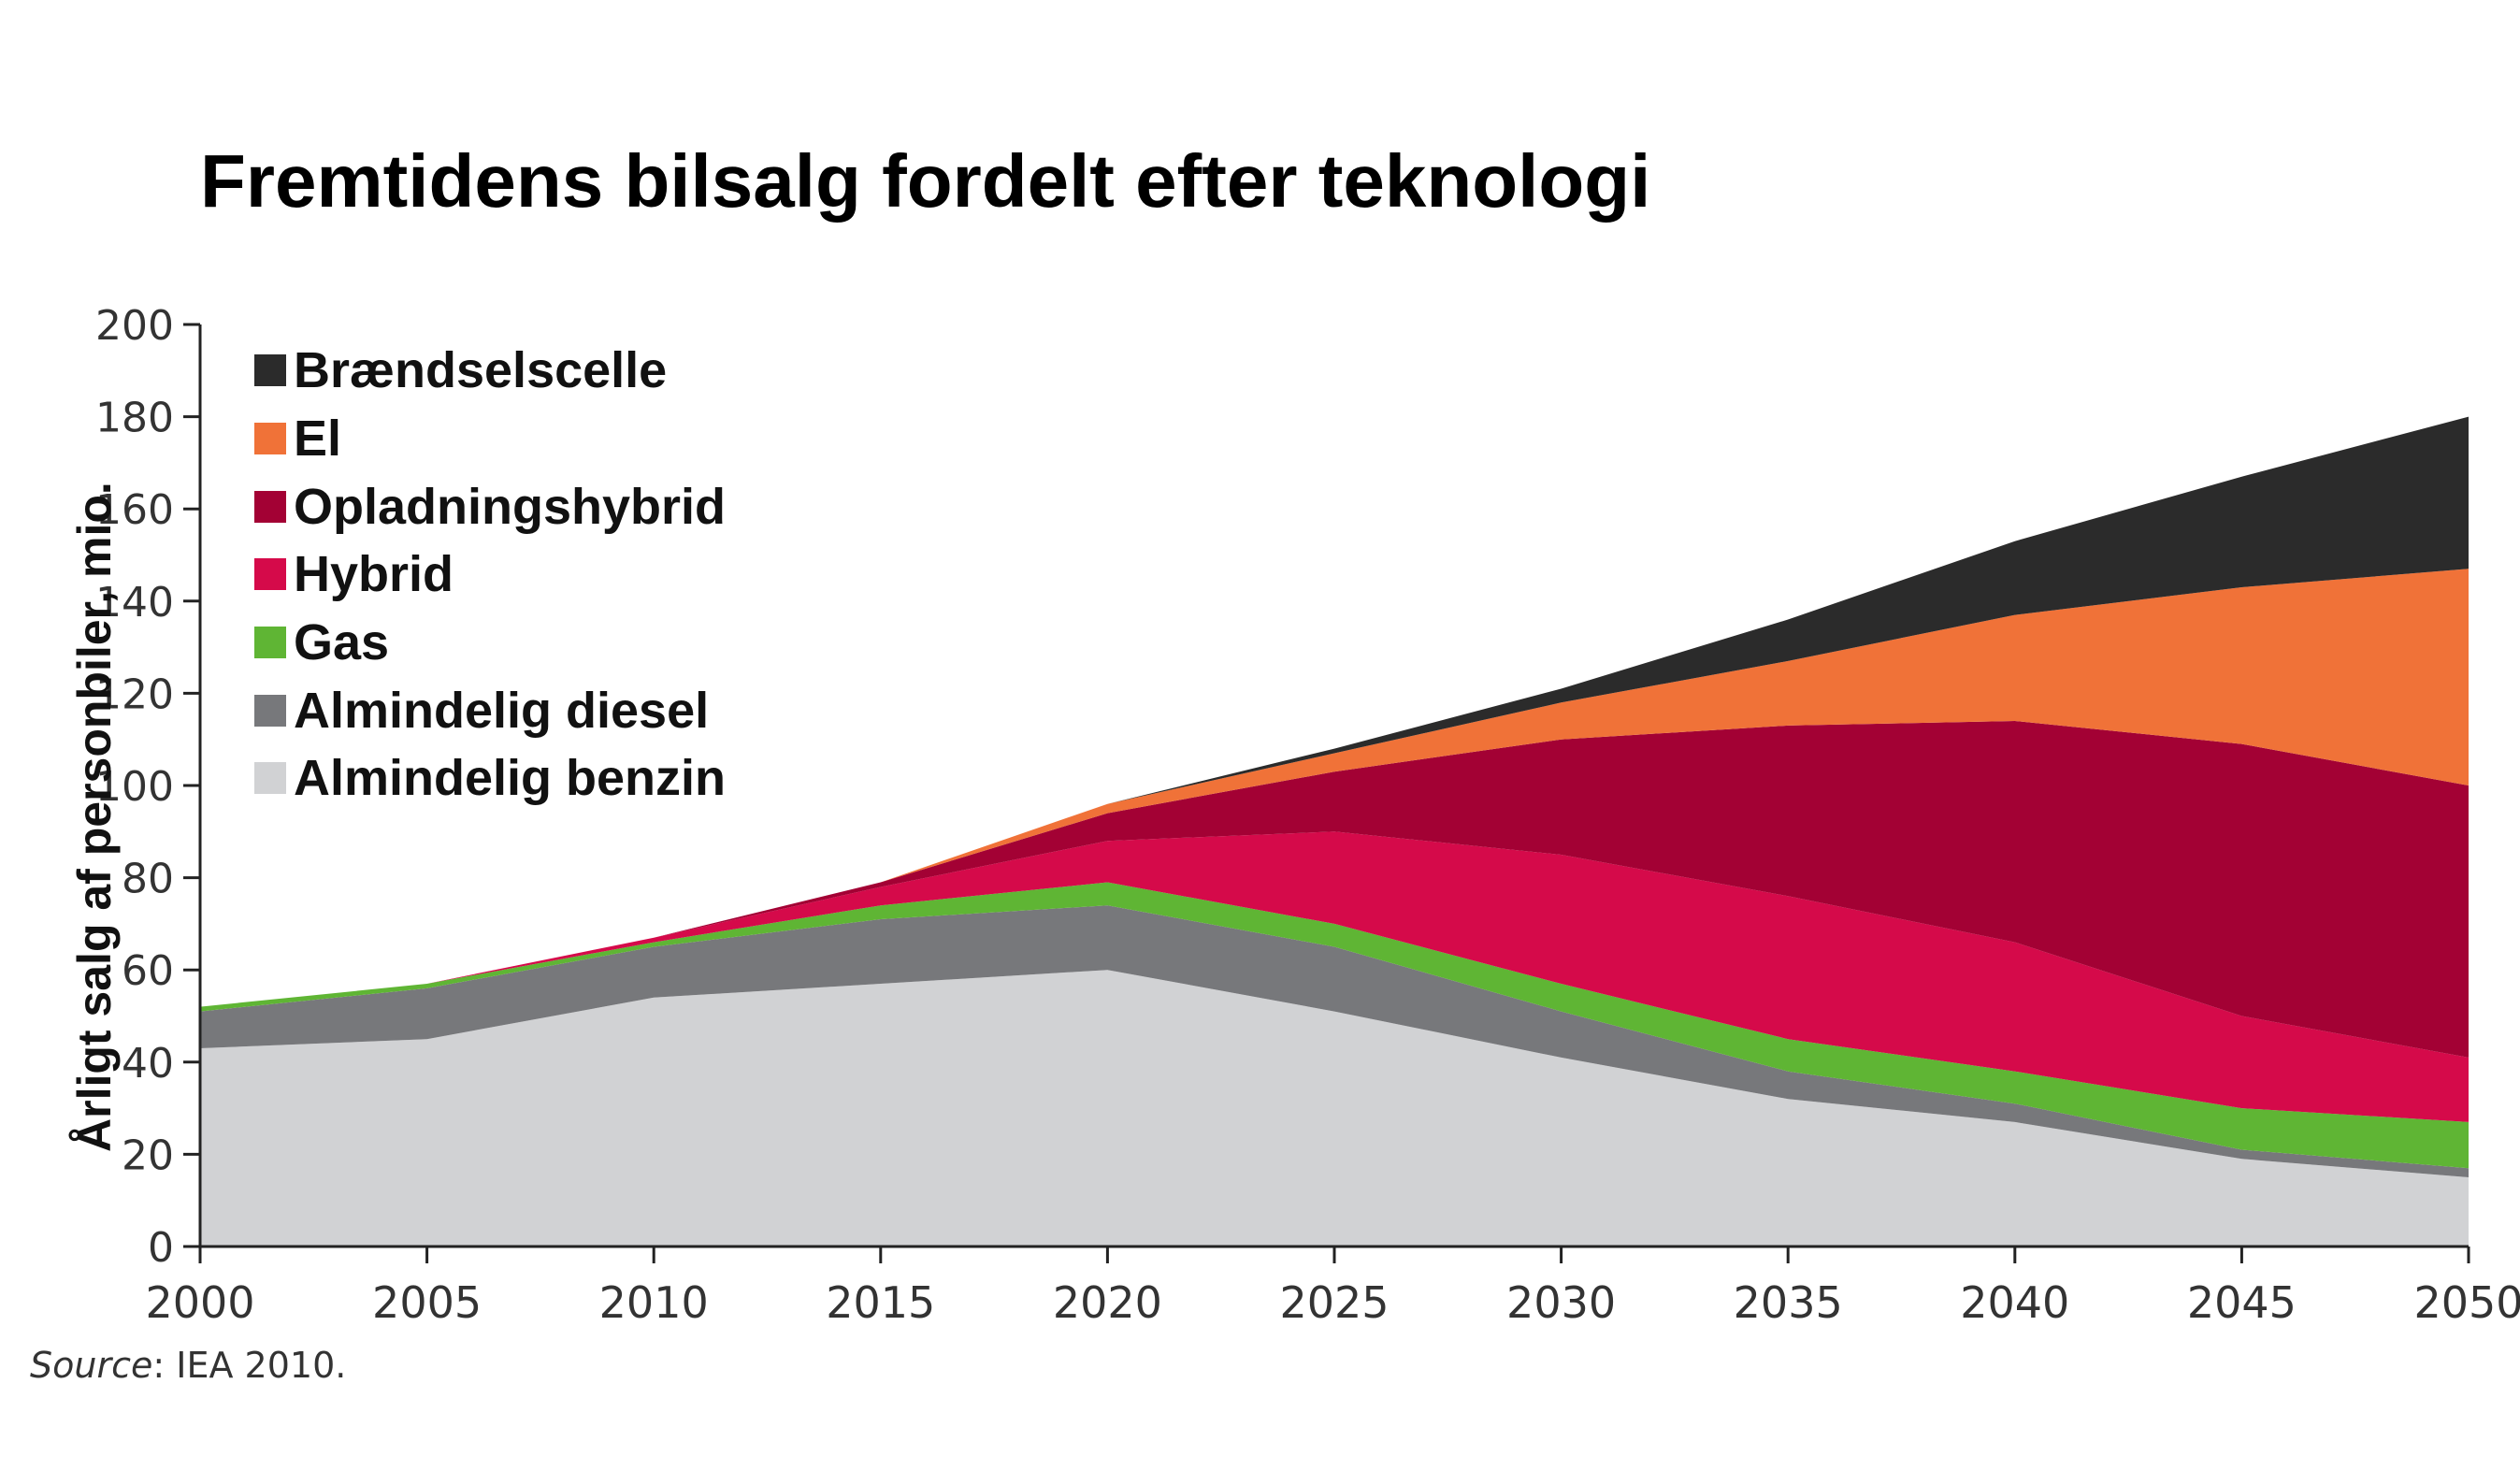  Describe the element at coordinates (374, 574) in the screenshot. I see `legend-label: Hybrid` at that location.